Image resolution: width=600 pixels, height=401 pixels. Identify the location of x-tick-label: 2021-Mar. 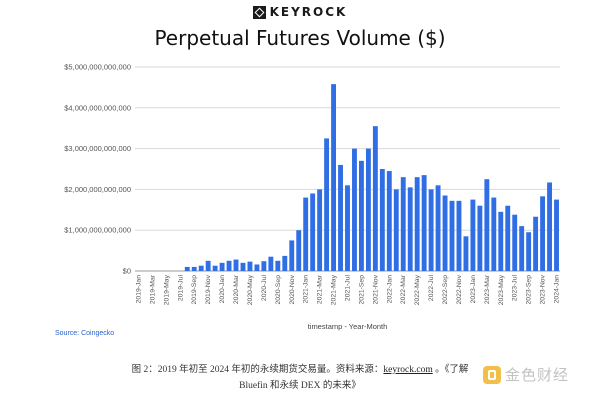
(320, 289).